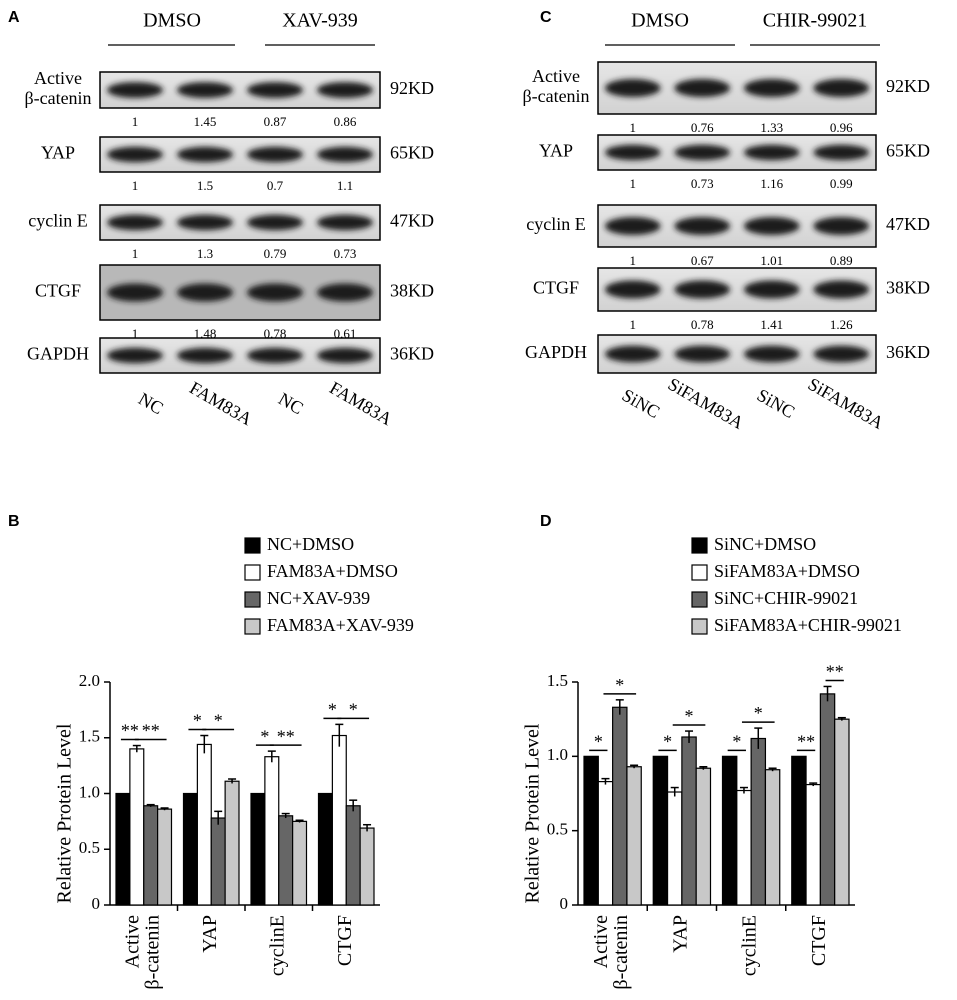 The width and height of the screenshot is (957, 1000). I want to click on panel-letter: A, so click(14, 17).